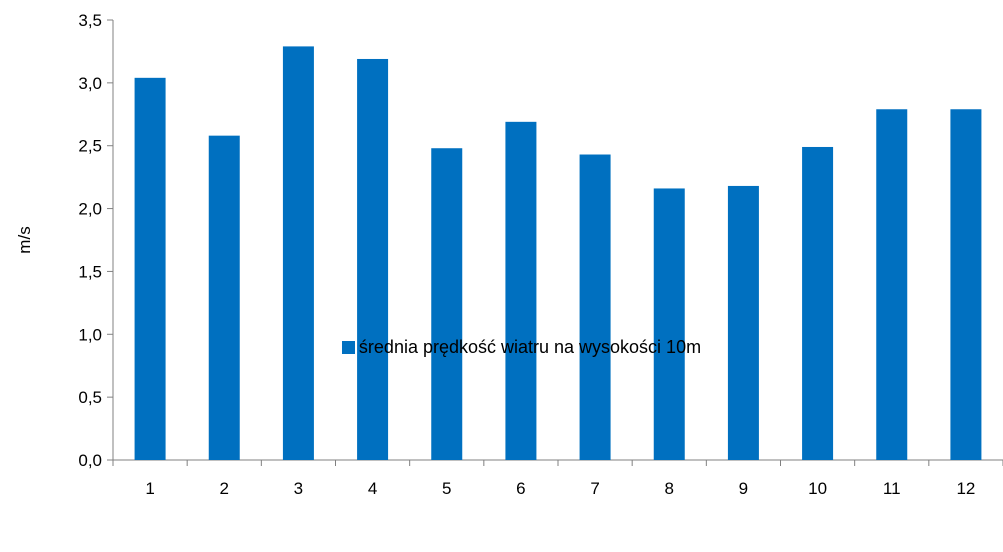  What do you see at coordinates (90, 20) in the screenshot?
I see `y-tick-label: 3,5` at bounding box center [90, 20].